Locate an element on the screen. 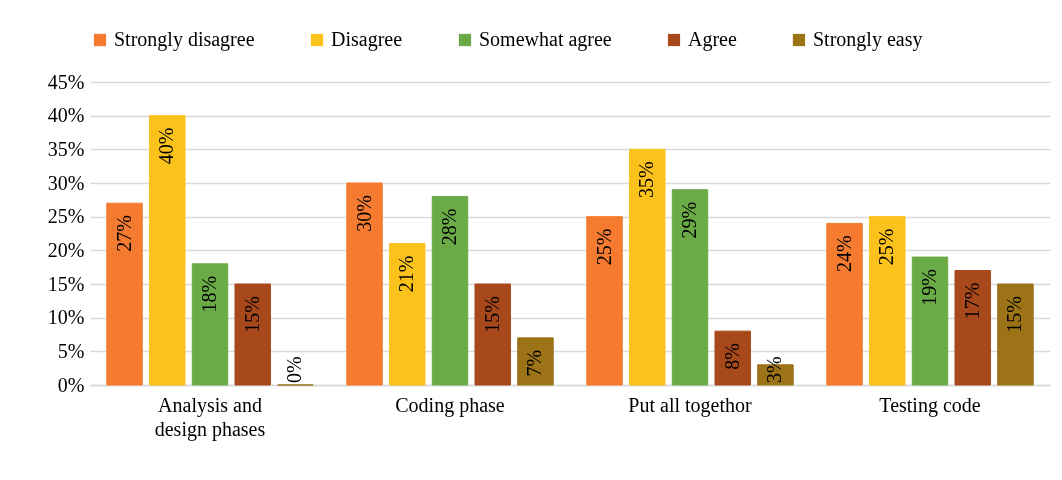 The height and width of the screenshot is (480, 1062). legend-label: Strongly disagree is located at coordinates (184, 39).